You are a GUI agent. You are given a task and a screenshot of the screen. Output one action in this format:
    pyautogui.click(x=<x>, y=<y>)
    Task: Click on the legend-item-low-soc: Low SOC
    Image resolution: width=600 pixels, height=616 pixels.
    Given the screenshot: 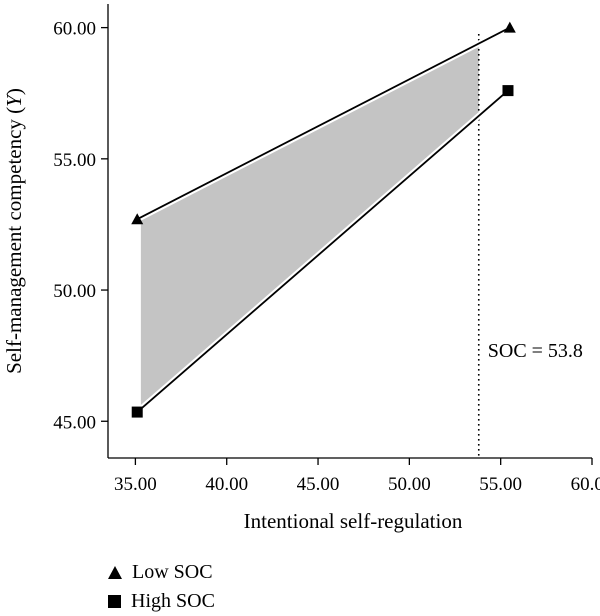 What is the action you would take?
    pyautogui.click(x=161, y=572)
    